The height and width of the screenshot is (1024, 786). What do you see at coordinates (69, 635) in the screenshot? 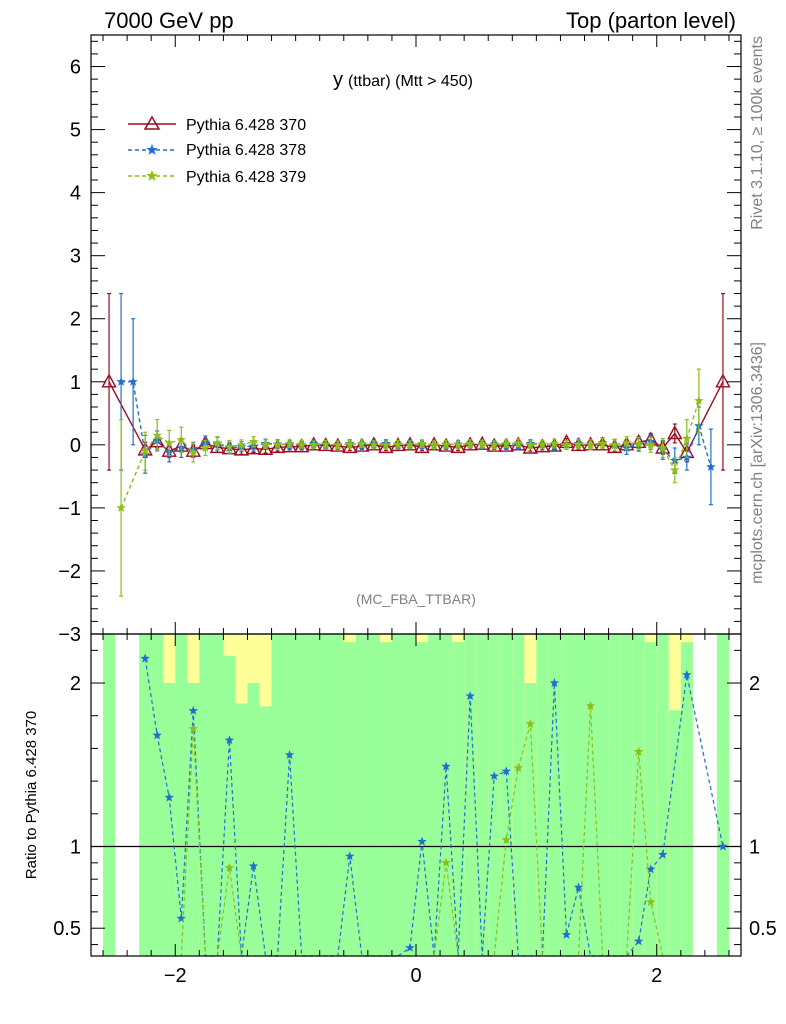
I see `y-tick-label: −3` at bounding box center [69, 635].